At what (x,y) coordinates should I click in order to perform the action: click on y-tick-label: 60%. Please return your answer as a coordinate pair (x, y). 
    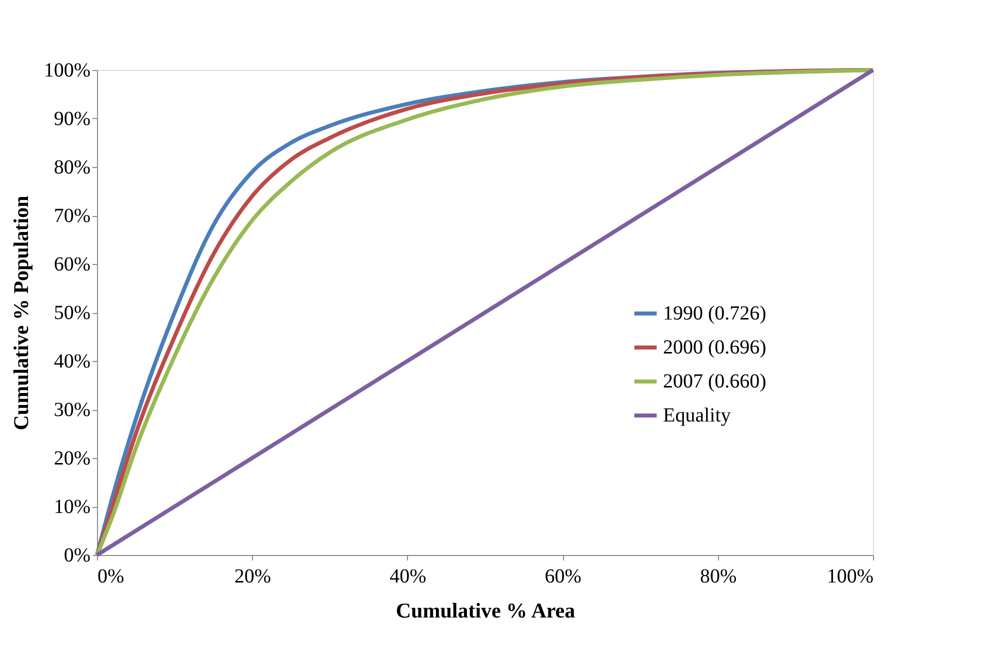
    Looking at the image, I should click on (72, 265).